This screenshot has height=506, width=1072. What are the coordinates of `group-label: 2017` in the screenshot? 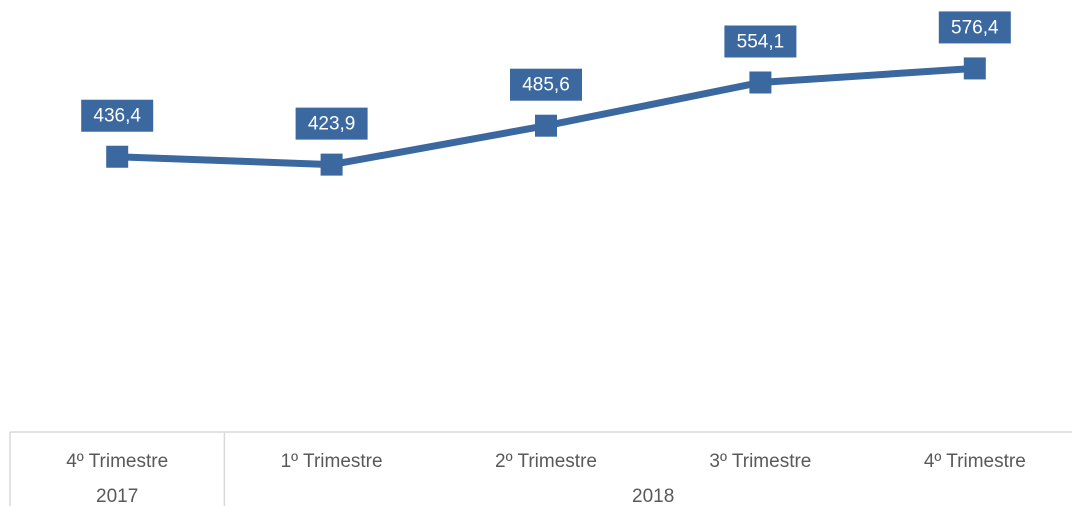 It's located at (117, 496).